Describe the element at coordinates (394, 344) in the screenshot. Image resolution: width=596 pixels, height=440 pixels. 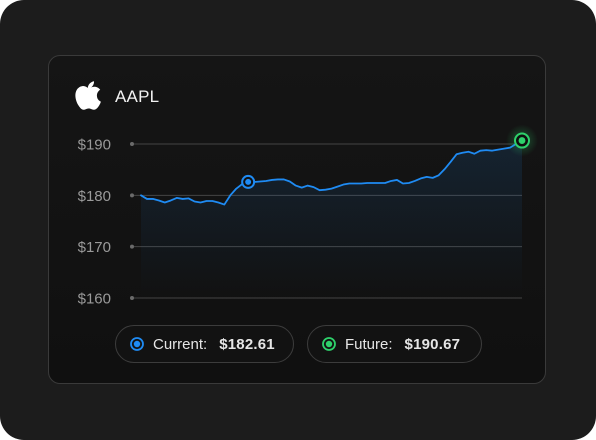
I see `future-price-pill: Future: $190.67` at that location.